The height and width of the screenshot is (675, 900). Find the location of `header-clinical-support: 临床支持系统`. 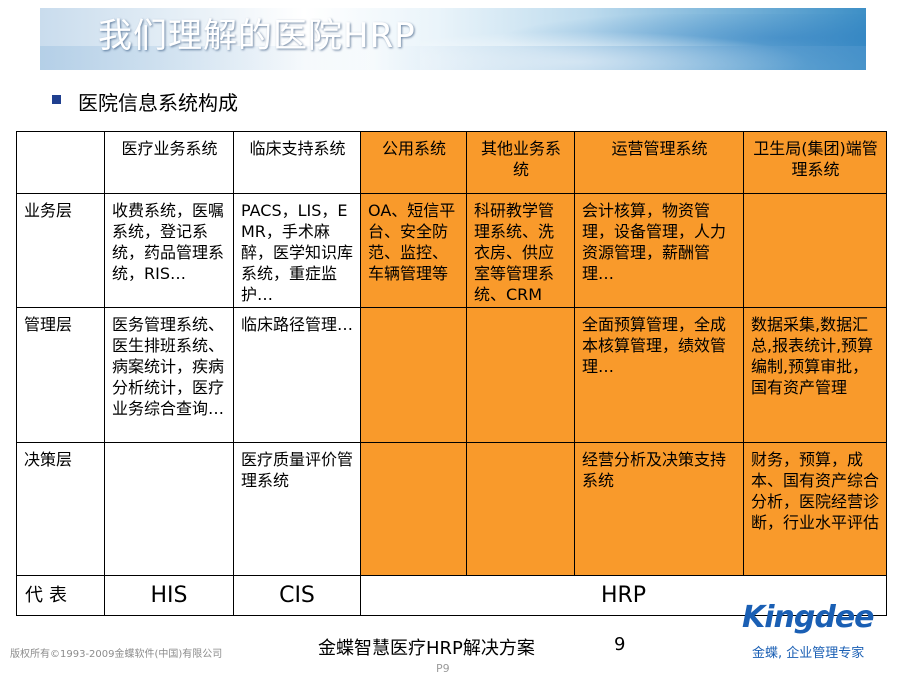

header-clinical-support: 临床支持系统 is located at coordinates (297, 162).